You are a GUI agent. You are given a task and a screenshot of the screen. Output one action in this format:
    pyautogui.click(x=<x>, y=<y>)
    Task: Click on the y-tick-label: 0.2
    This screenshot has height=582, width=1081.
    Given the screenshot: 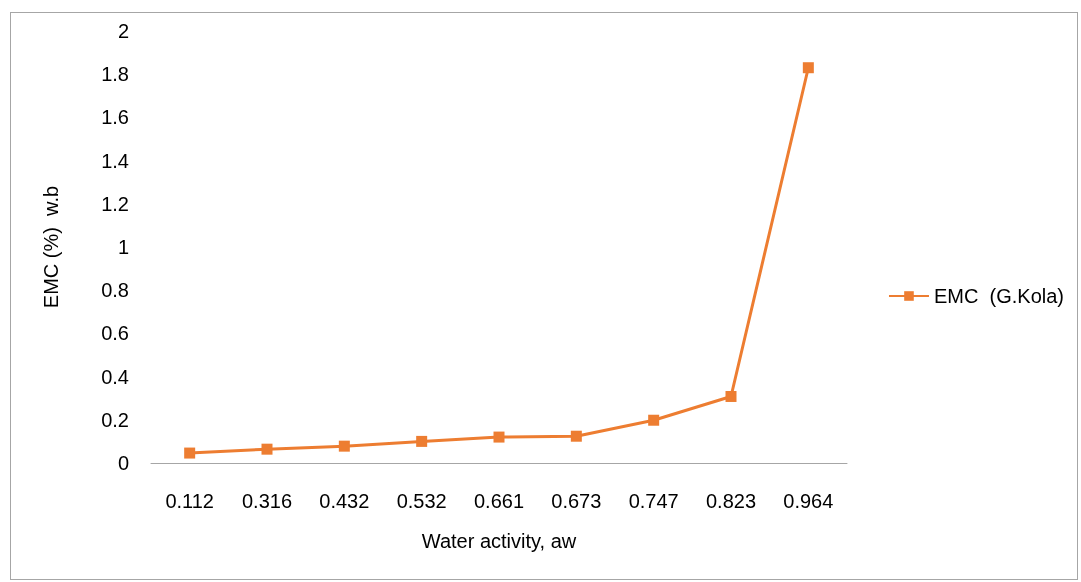 What is the action you would take?
    pyautogui.click(x=115, y=419)
    